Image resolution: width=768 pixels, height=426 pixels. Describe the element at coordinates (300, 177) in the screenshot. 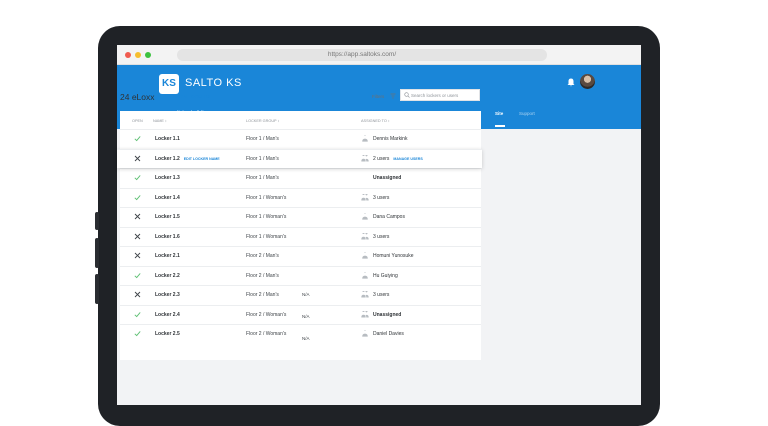

I see `table-row: Locker 1.3 Floor 1 / Man's Unassigned` at that location.